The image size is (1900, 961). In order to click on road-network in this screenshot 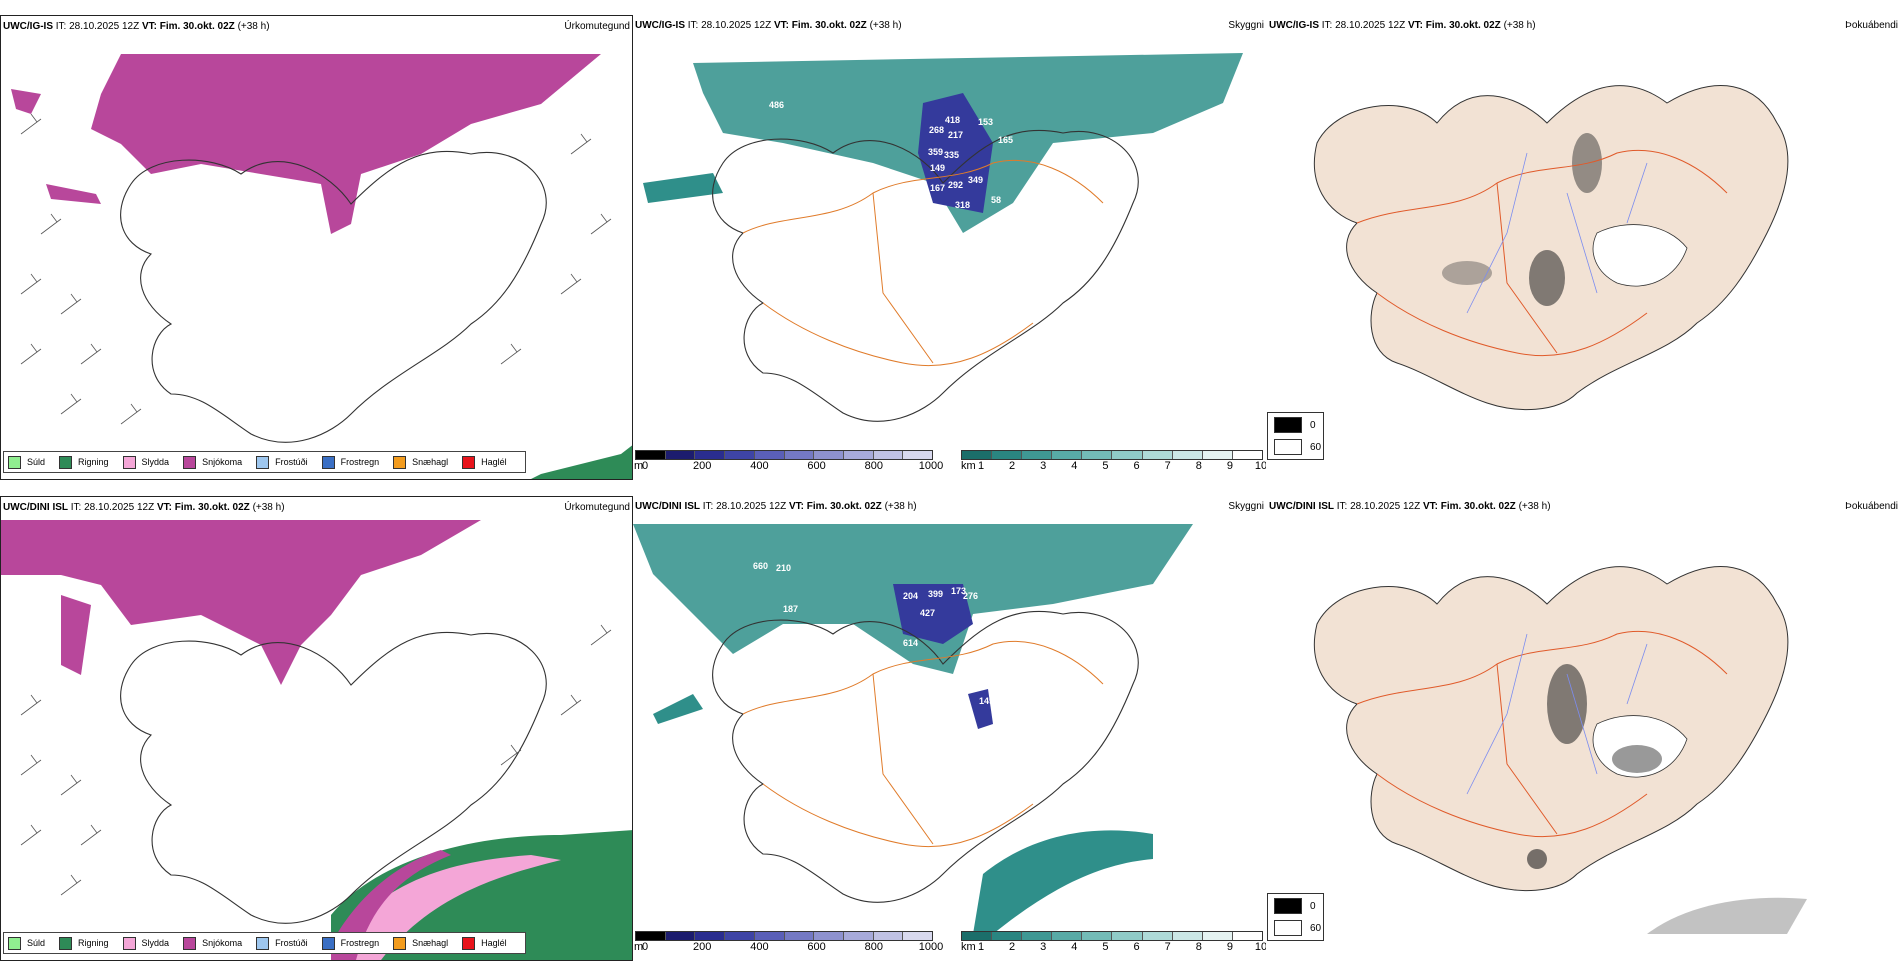, I will do `click(923, 744)`.